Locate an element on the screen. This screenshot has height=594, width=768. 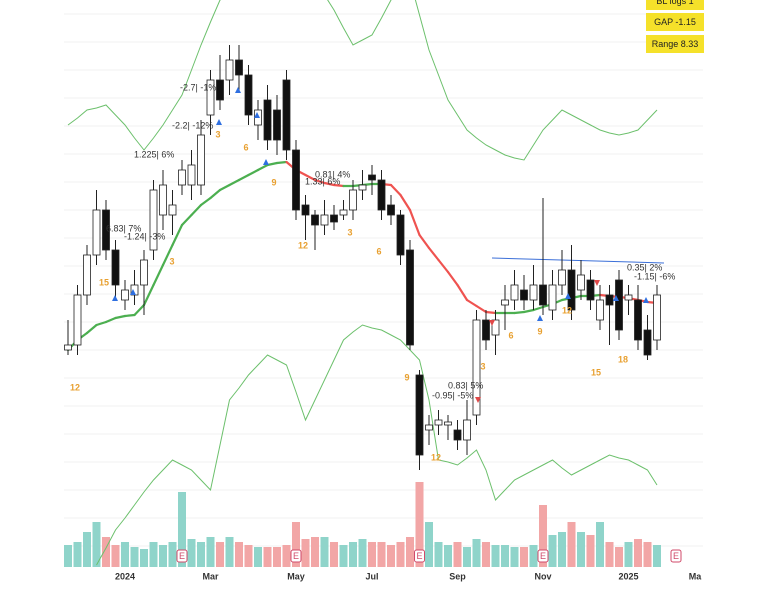
count-label: 15 is located at coordinates (596, 372).